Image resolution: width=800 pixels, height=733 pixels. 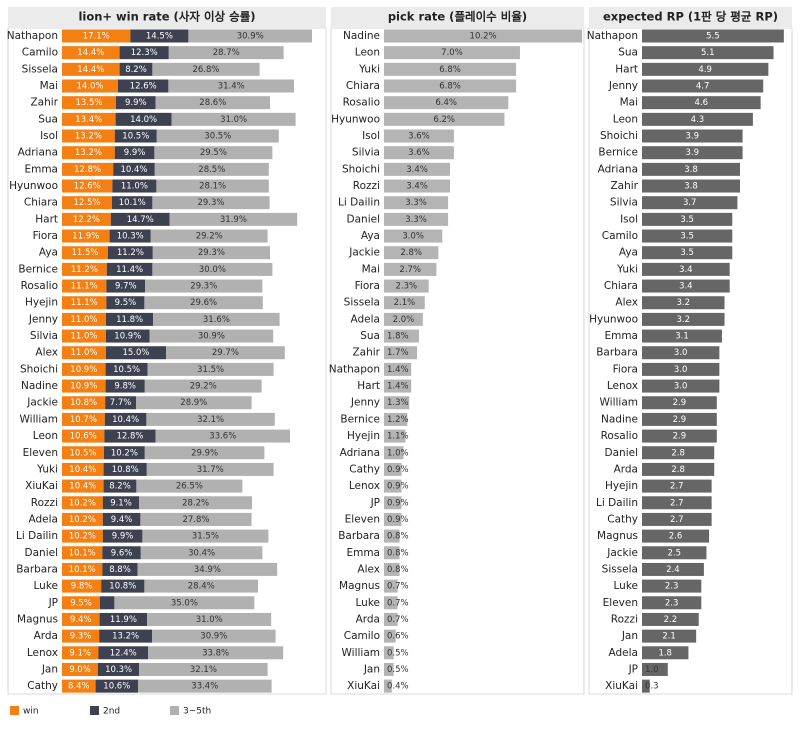 What do you see at coordinates (371, 136) in the screenshot?
I see `category-label: Isol` at bounding box center [371, 136].